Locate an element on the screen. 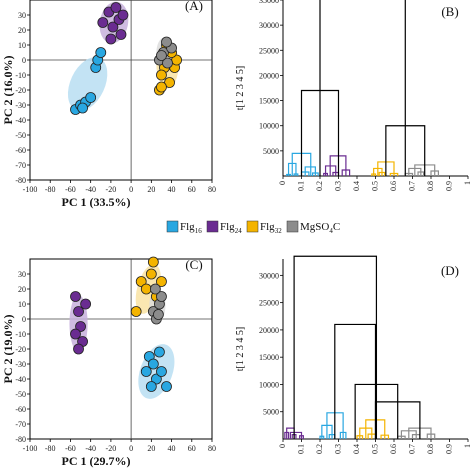  x-tick-label: 0.2 is located at coordinates (319, 186).